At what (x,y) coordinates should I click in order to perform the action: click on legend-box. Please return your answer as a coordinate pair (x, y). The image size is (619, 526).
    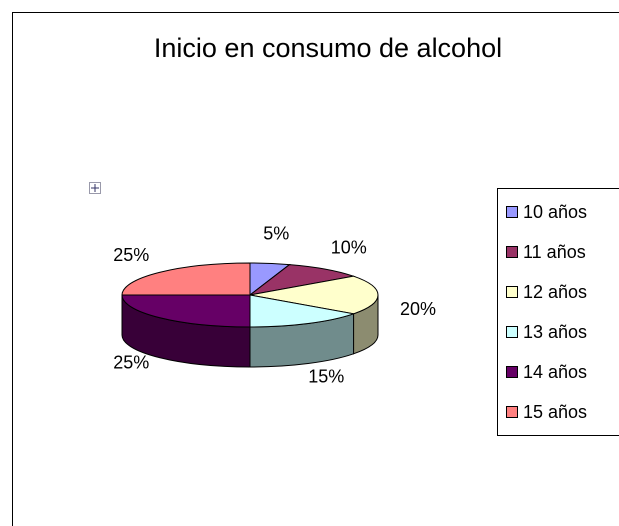
    Looking at the image, I should click on (558, 312).